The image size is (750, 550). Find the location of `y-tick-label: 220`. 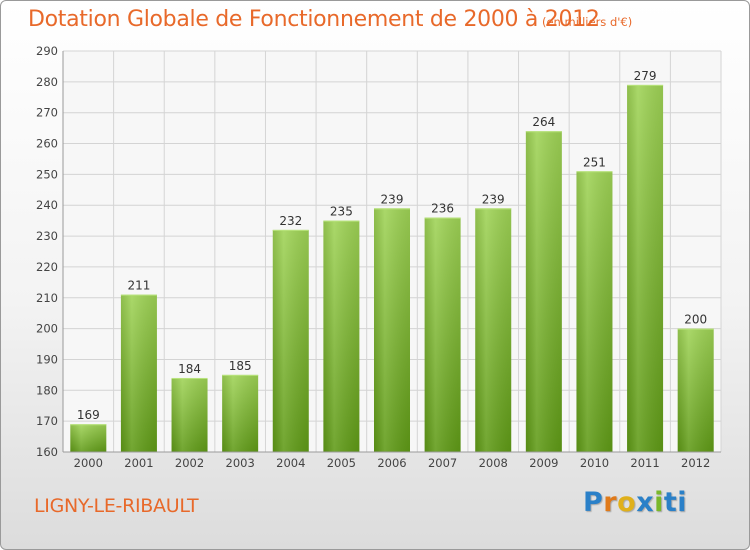

y-tick-label: 220 is located at coordinates (47, 267).